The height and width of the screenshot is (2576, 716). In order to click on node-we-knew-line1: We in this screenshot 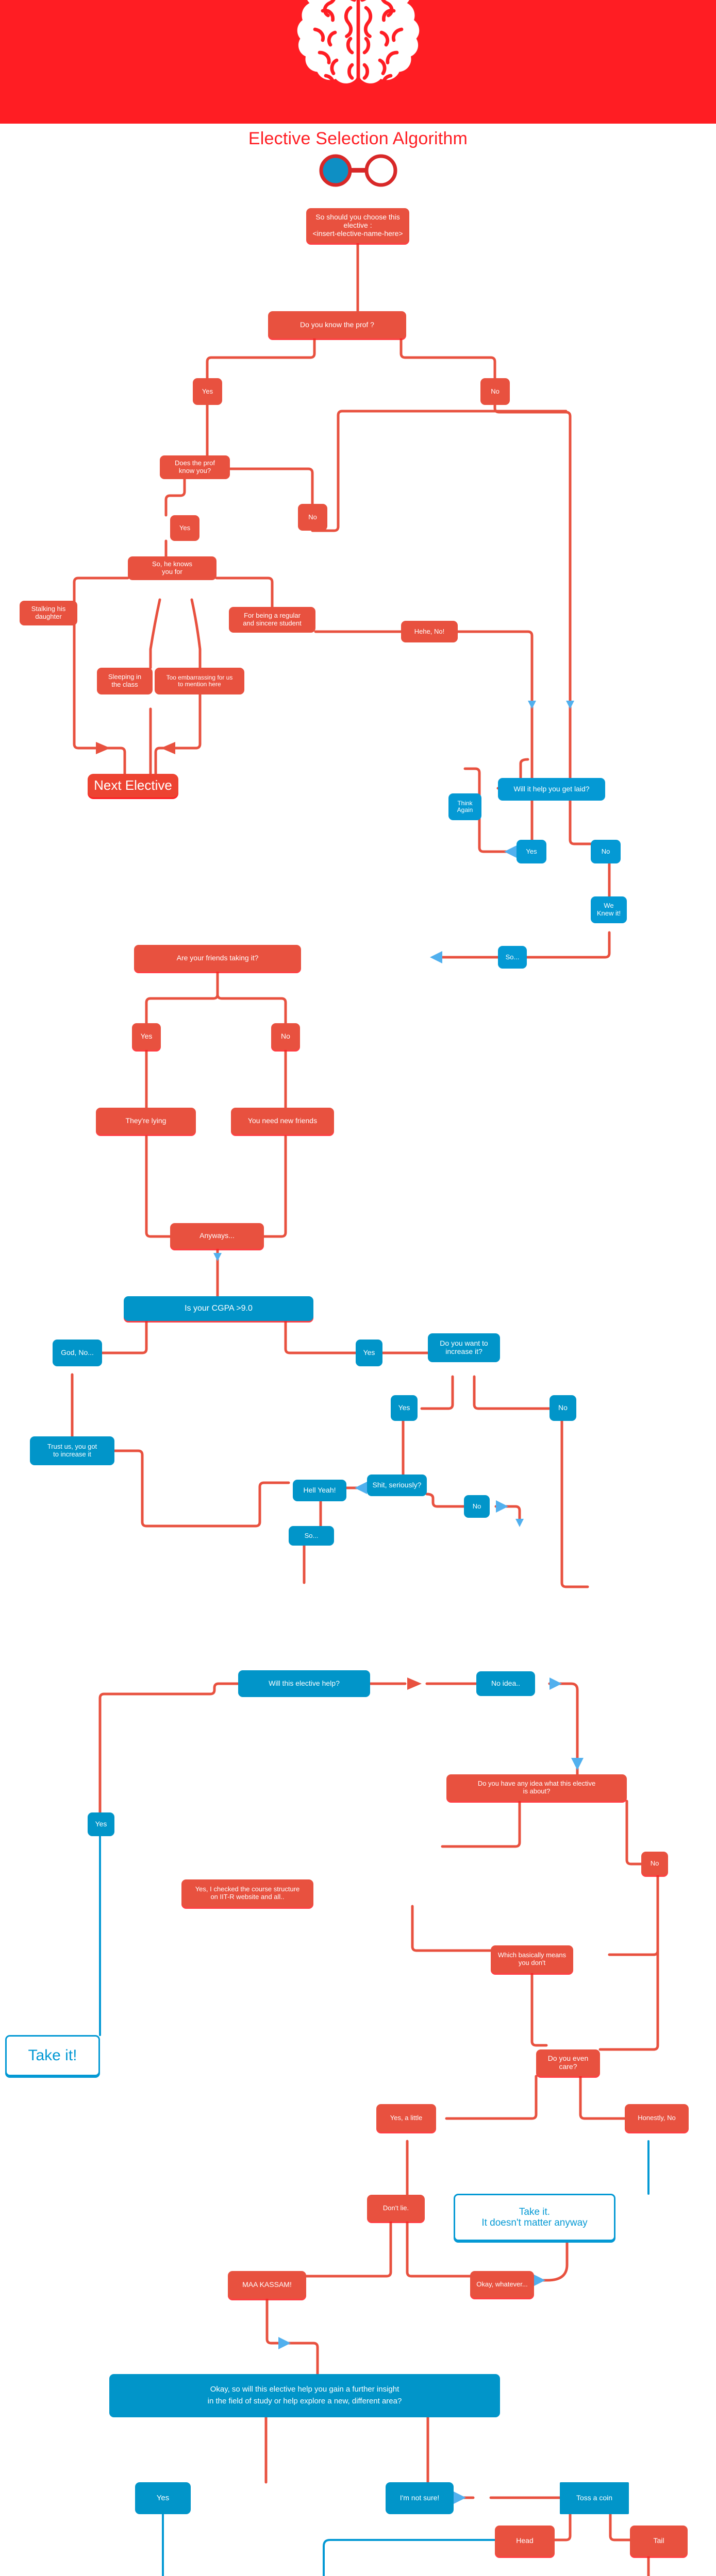, I will do `click(609, 906)`.